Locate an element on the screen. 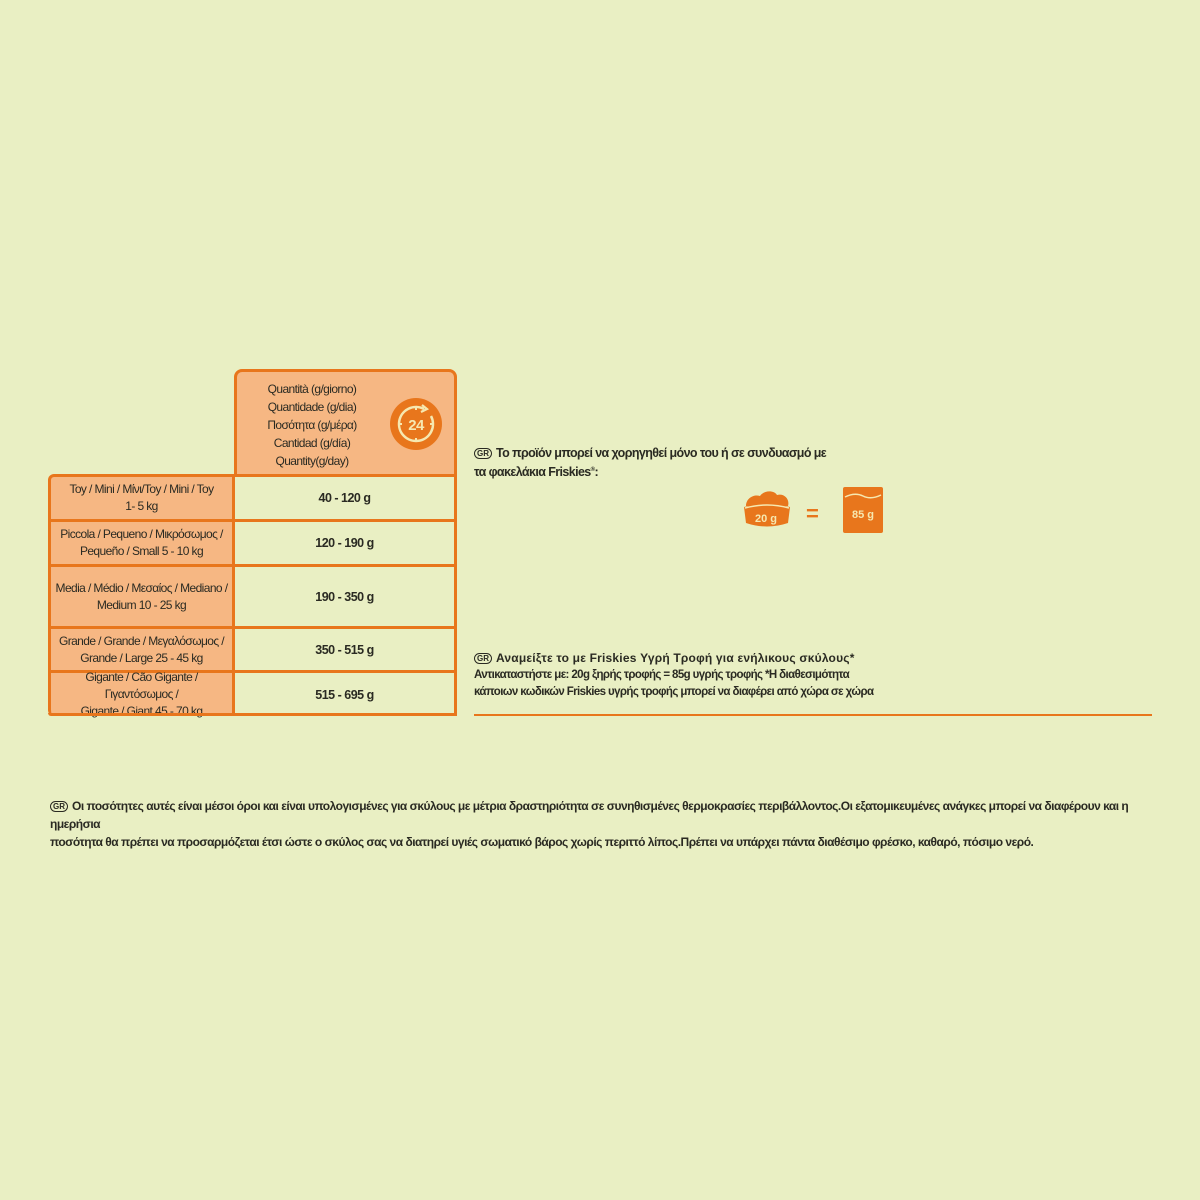  header-line: Quantidade (g/dia) is located at coordinates (312, 406).